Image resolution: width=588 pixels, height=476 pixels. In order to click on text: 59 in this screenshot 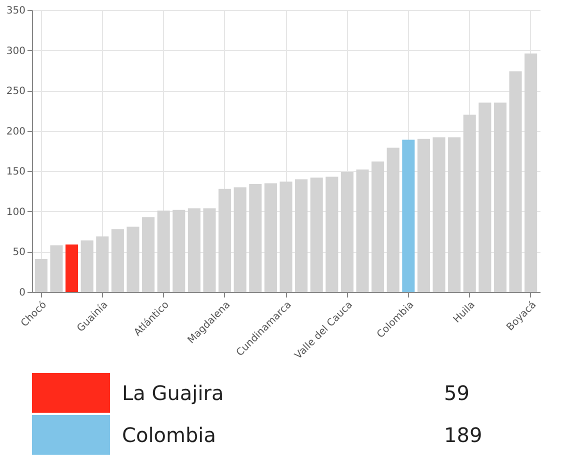, I will do `click(457, 393)`.